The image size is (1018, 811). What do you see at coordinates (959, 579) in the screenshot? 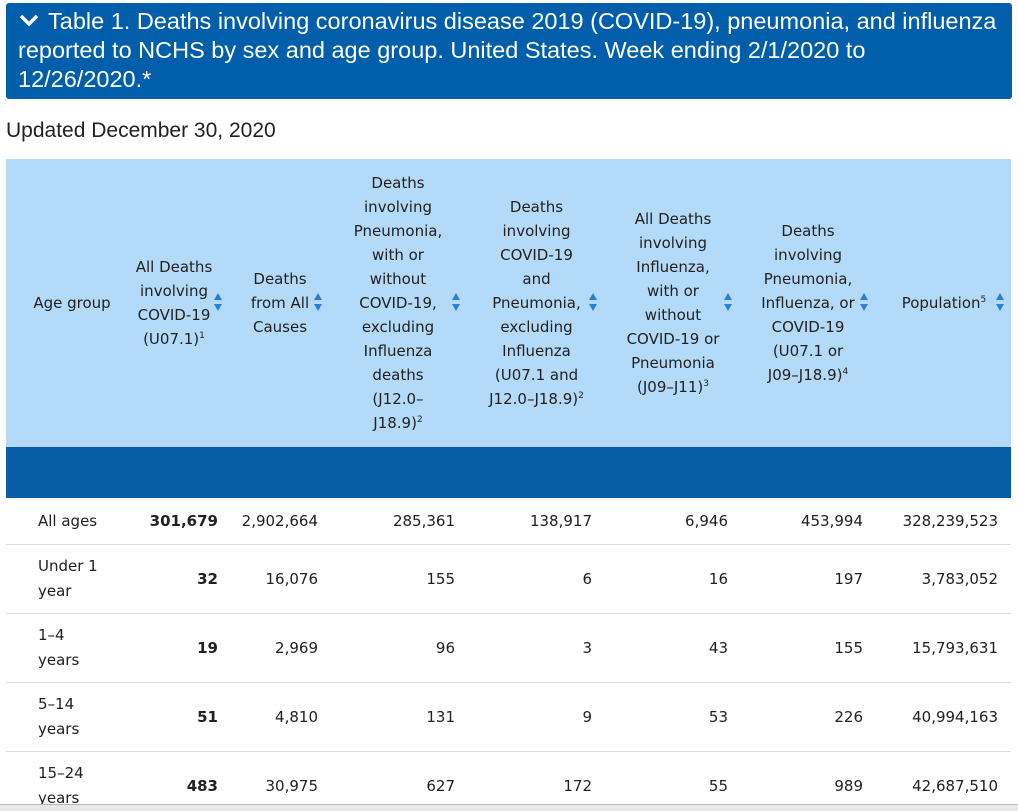
I see `cell-population: 3,783,052` at bounding box center [959, 579].